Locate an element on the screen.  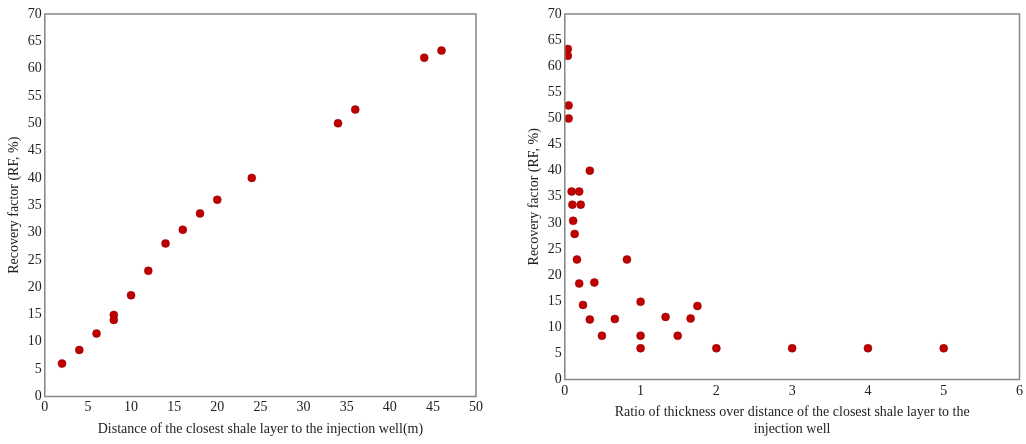
x-axis-title: Distance of the closest shale layer to the injection well(m) is located at coordinates (260, 429).